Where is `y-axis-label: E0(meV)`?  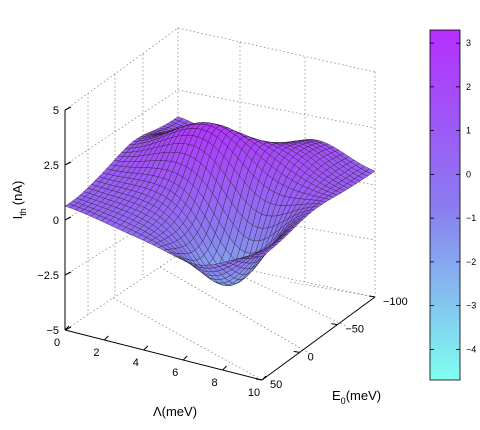 y-axis-label: E0(meV) is located at coordinates (356, 397).